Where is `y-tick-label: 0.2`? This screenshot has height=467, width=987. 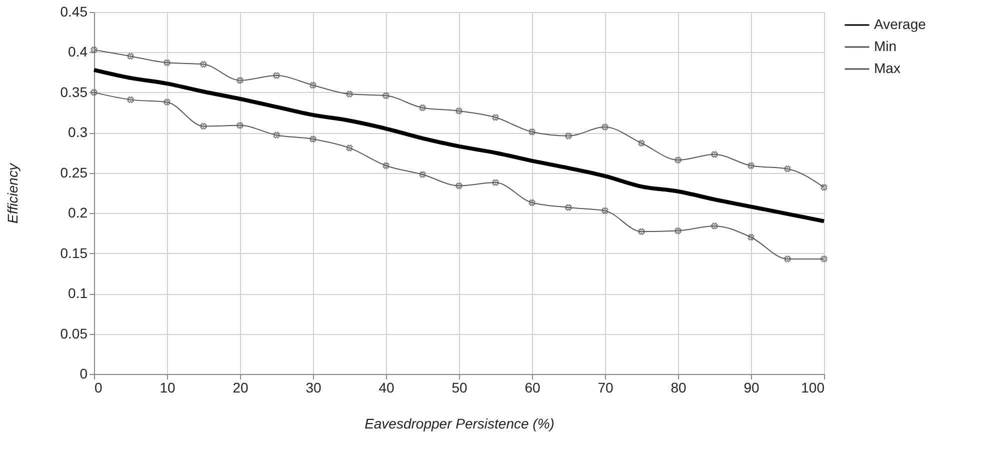
y-tick-label: 0.2 is located at coordinates (78, 212).